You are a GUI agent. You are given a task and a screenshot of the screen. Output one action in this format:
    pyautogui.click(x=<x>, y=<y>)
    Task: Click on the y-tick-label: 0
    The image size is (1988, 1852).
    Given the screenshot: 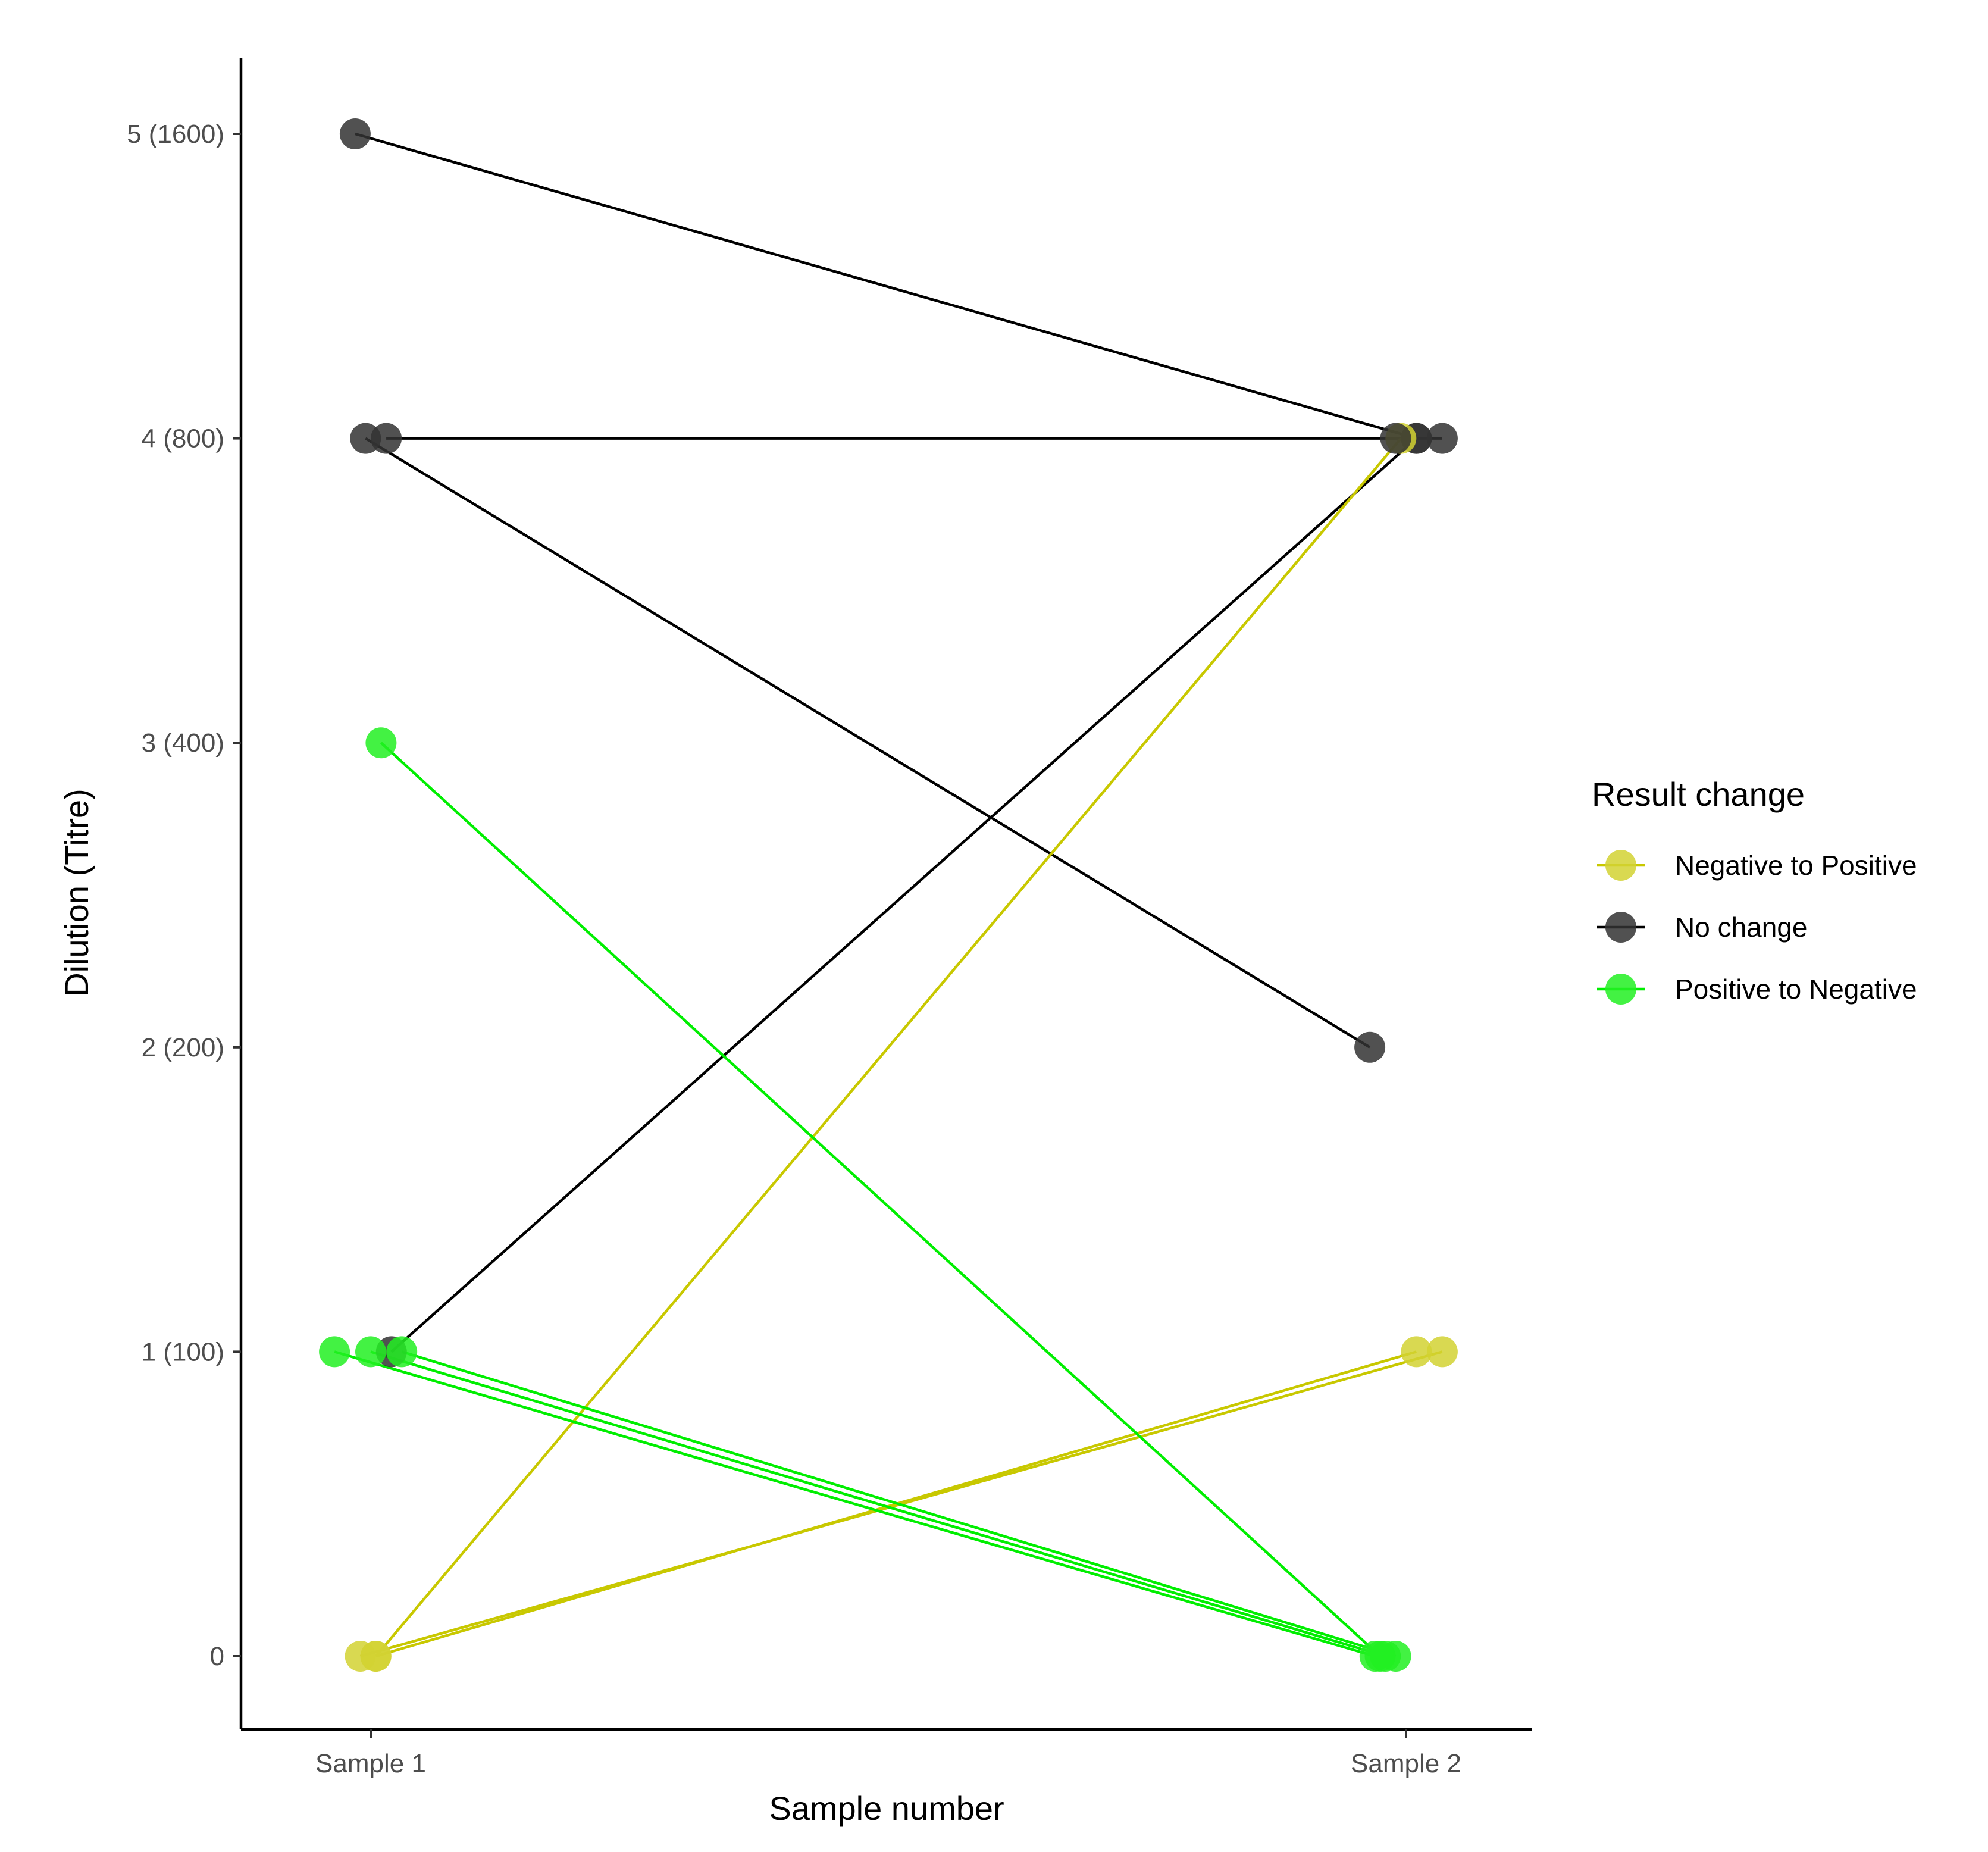 What is the action you would take?
    pyautogui.click(x=217, y=1657)
    